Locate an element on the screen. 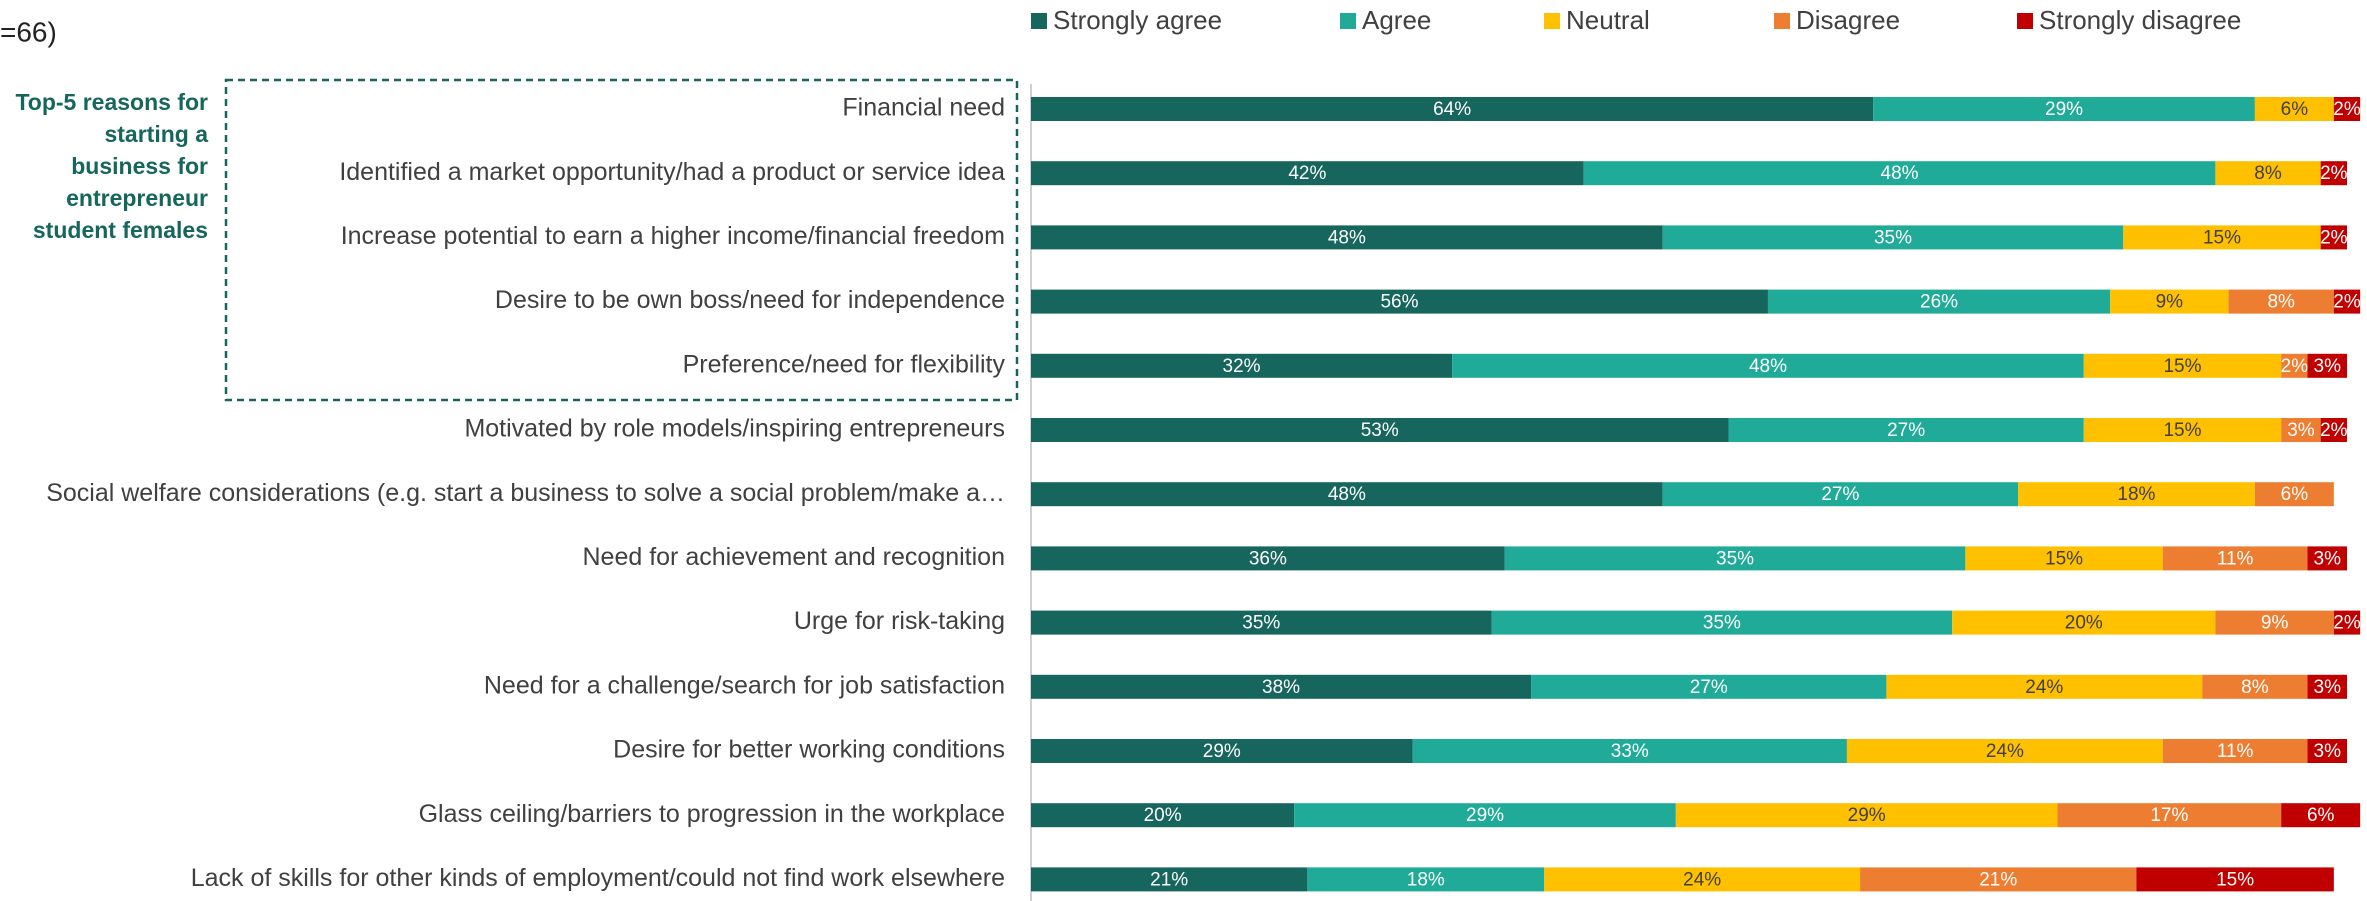  value-label: 56% is located at coordinates (1399, 302).